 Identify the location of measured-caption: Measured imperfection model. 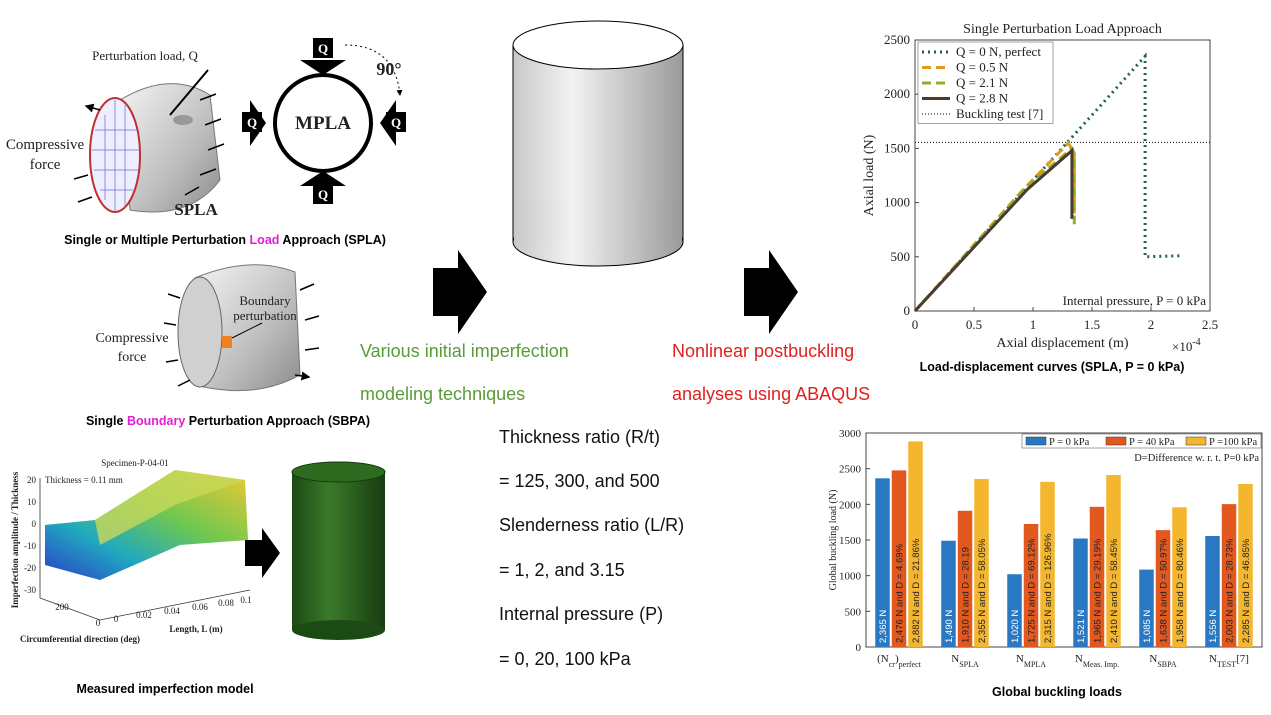
(164, 689).